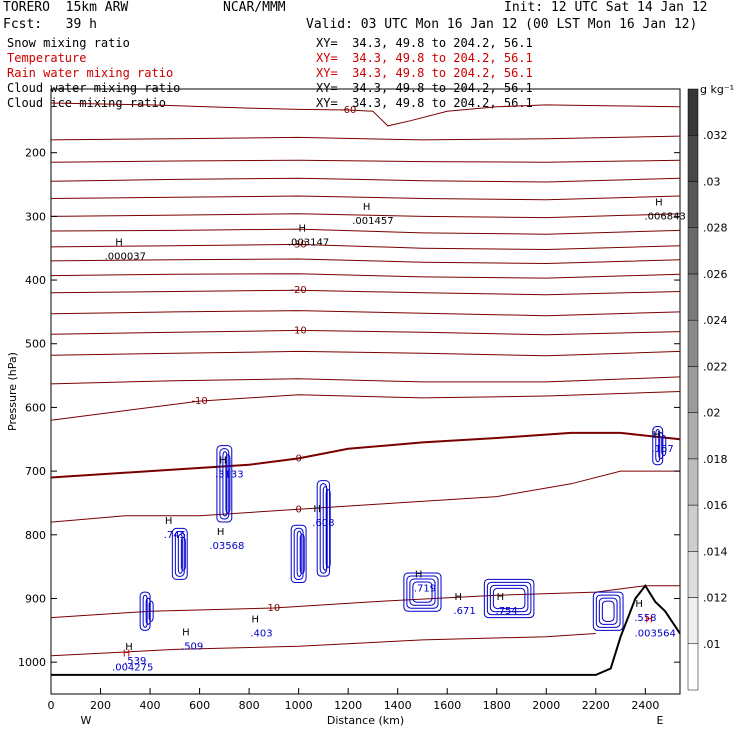 The height and width of the screenshot is (740, 740). What do you see at coordinates (596, 705) in the screenshot?
I see `x-tick-label: 2200` at bounding box center [596, 705].